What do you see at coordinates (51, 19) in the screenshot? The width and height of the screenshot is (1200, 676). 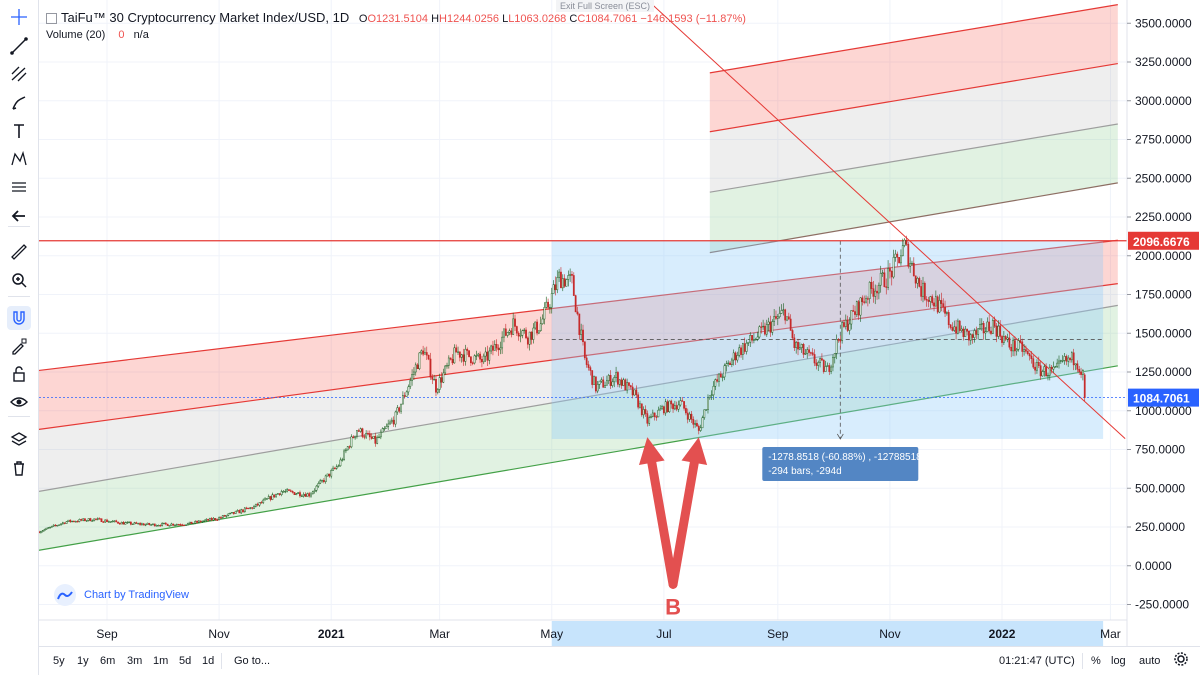 I see `collapse-icon` at bounding box center [51, 19].